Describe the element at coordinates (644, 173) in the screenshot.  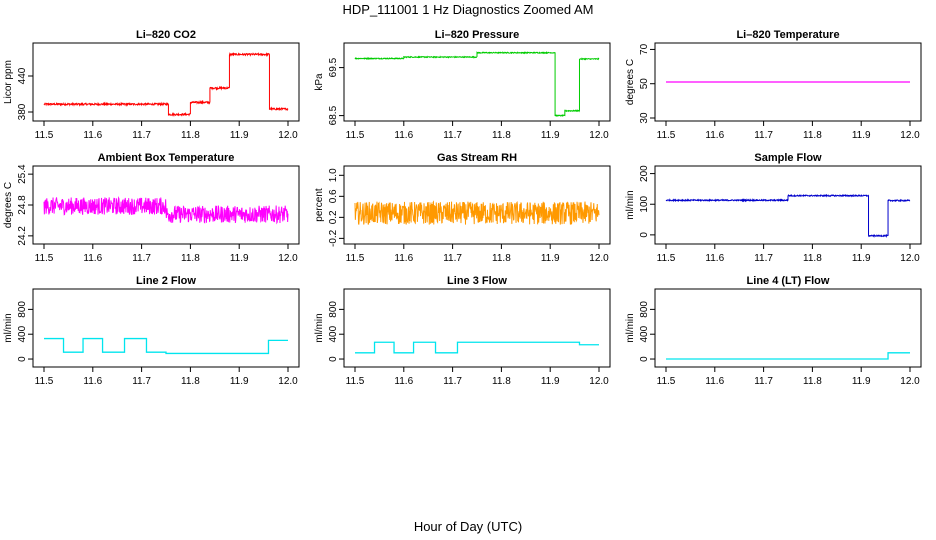
I see `y-tick-label: 200` at that location.